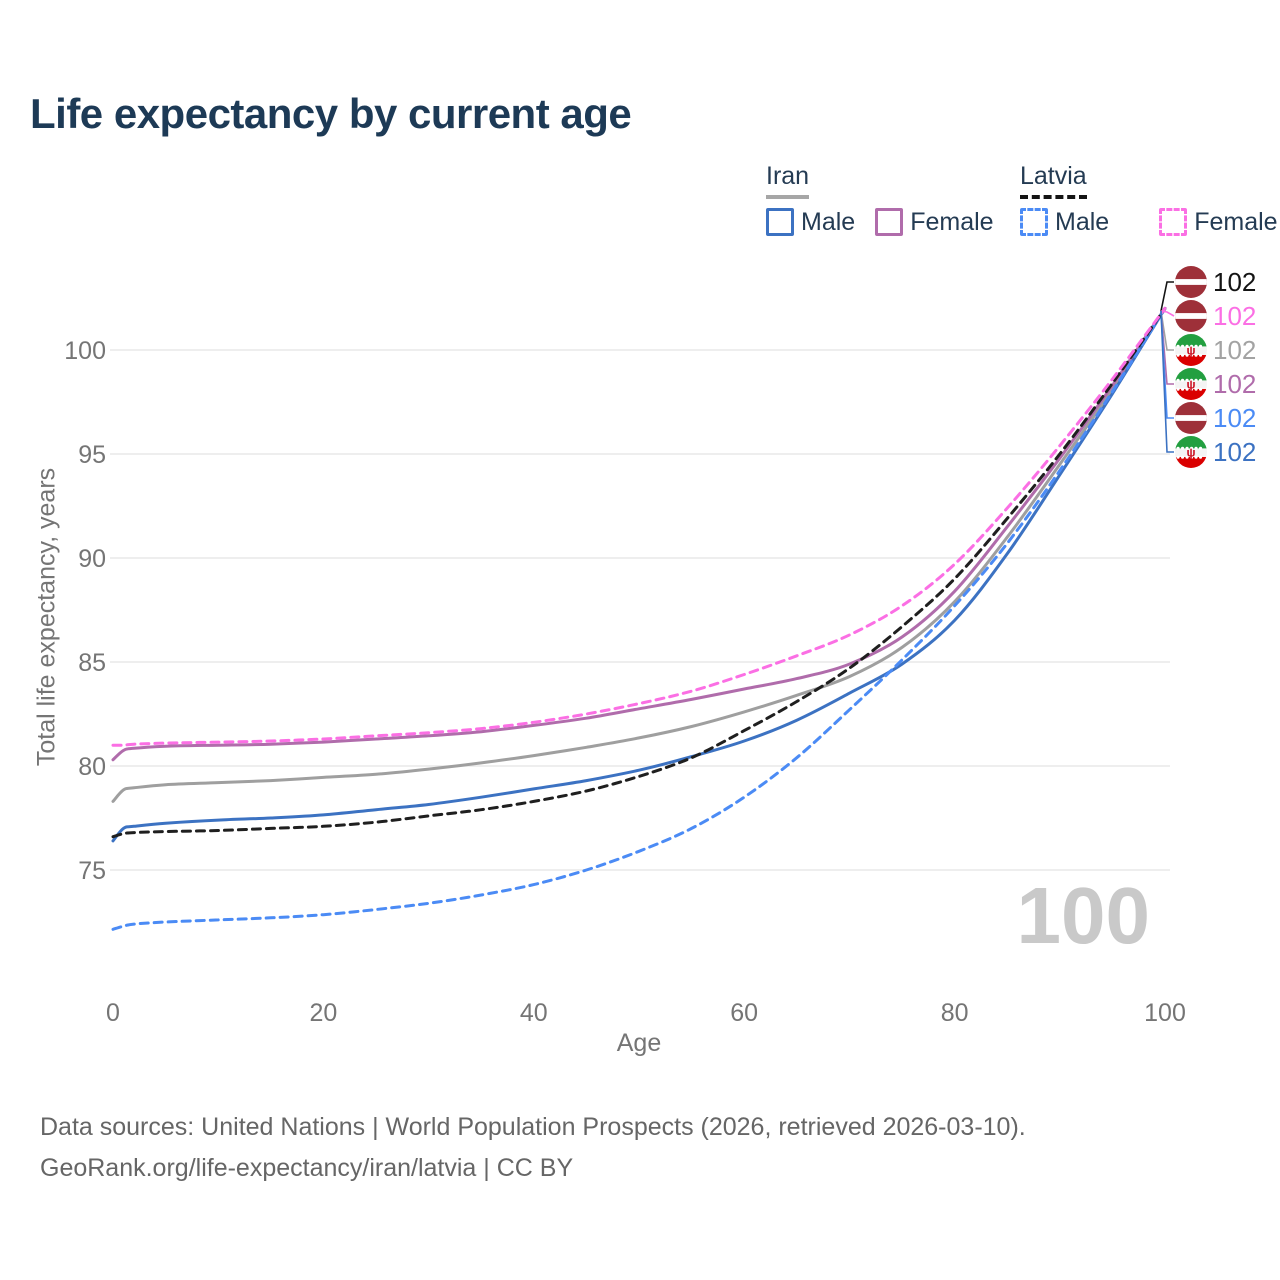  What do you see at coordinates (1083, 915) in the screenshot?
I see `age-counter-watermark: 100` at bounding box center [1083, 915].